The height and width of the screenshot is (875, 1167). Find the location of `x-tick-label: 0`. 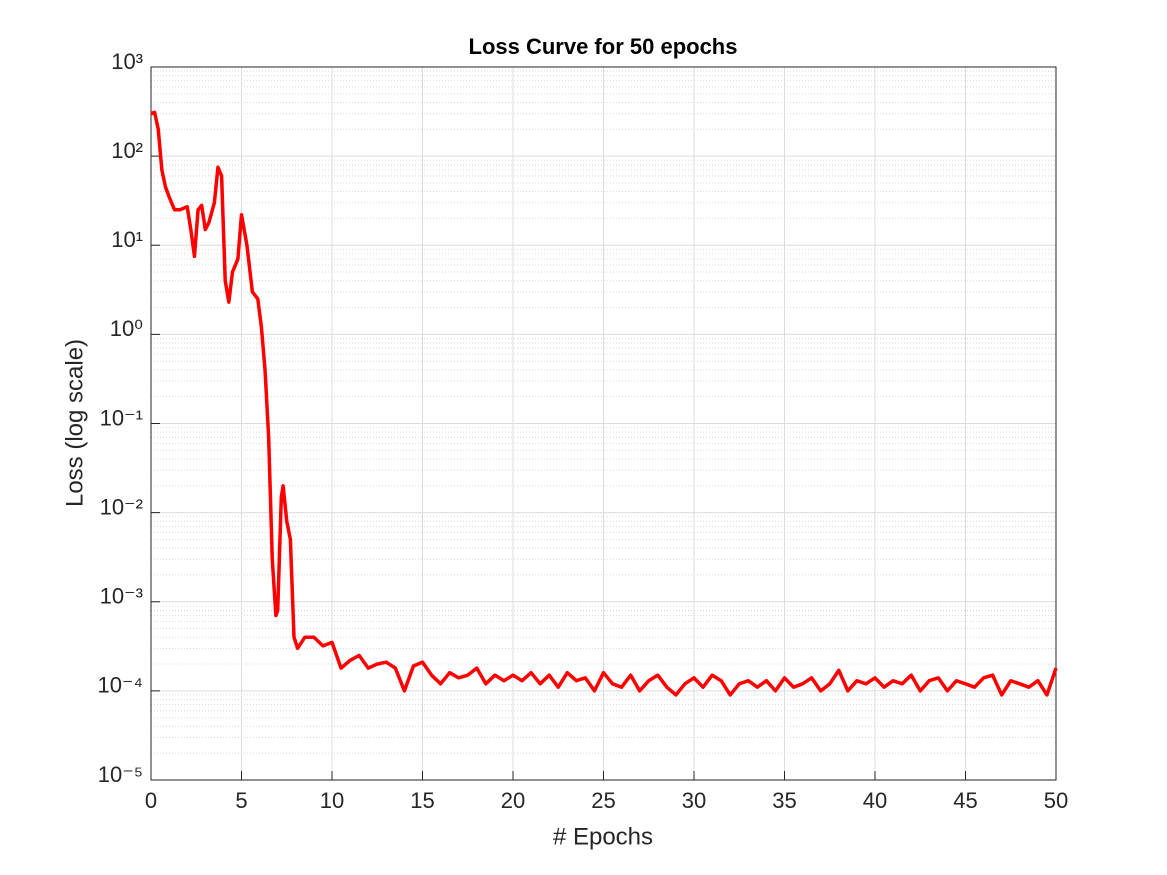

x-tick-label: 0 is located at coordinates (151, 800).